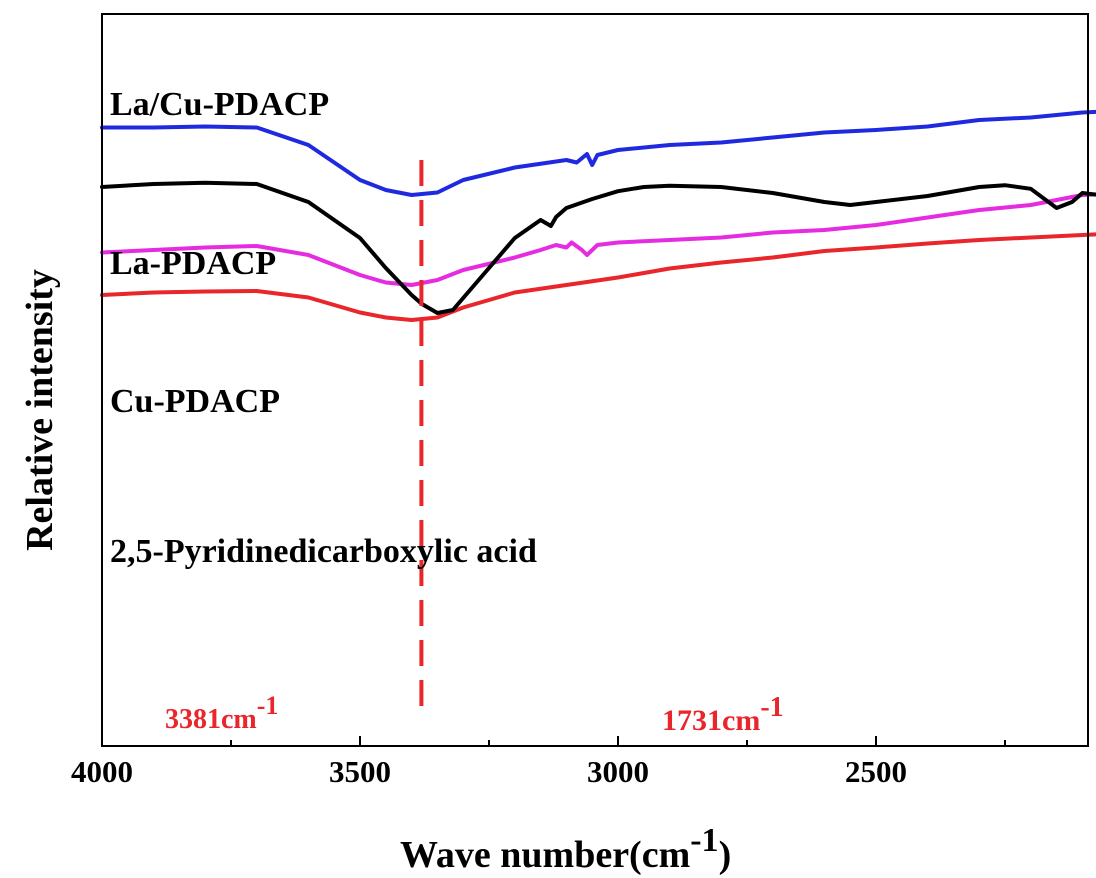 The width and height of the screenshot is (1096, 878). I want to click on trace-cu-pdacp, so click(598, 239).